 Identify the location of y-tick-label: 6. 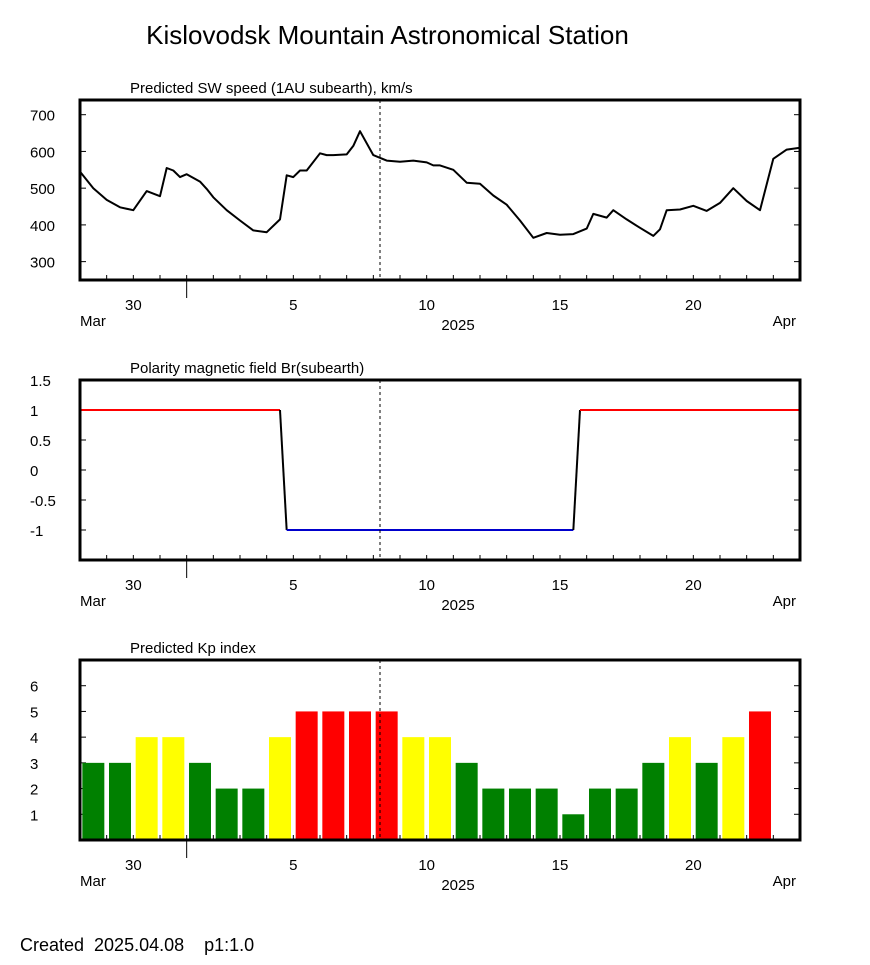
(34, 687).